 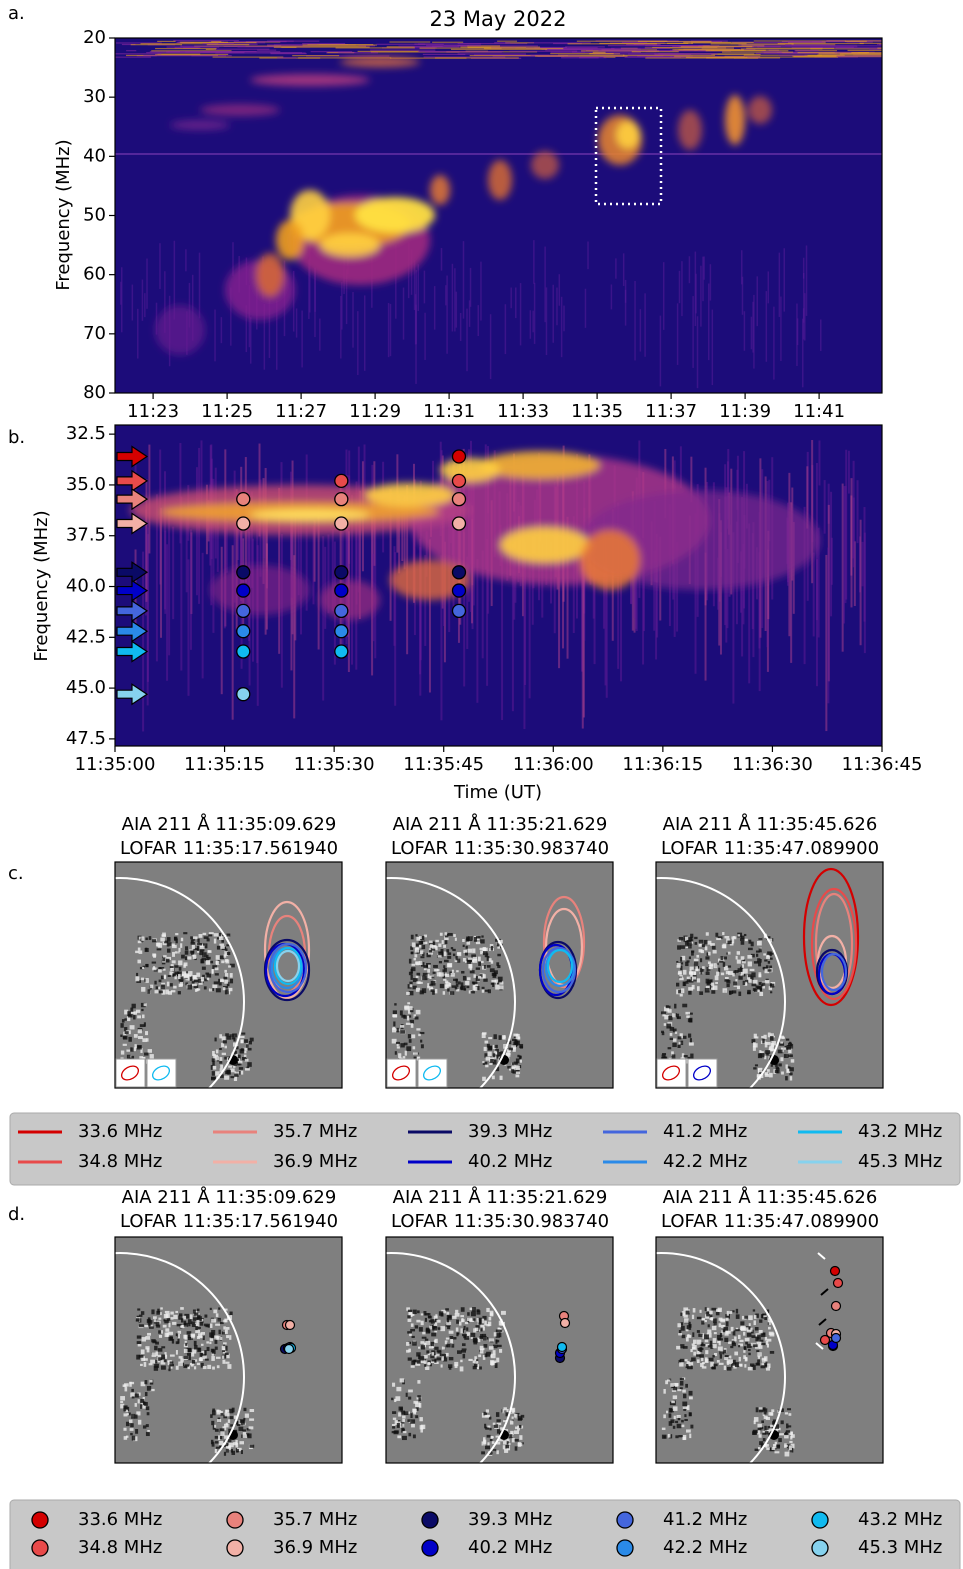 I want to click on x-tick-label: 11:25, so click(x=227, y=411).